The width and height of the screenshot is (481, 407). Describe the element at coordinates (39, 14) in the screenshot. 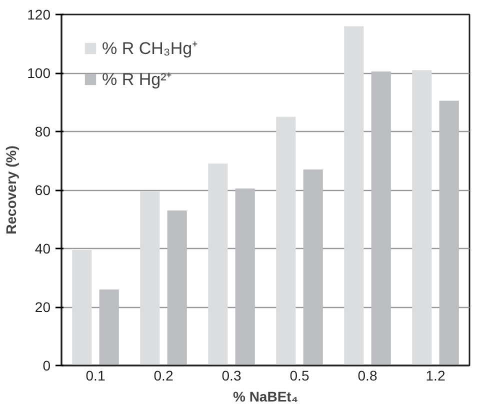

I see `y-tick-label: 120` at that location.